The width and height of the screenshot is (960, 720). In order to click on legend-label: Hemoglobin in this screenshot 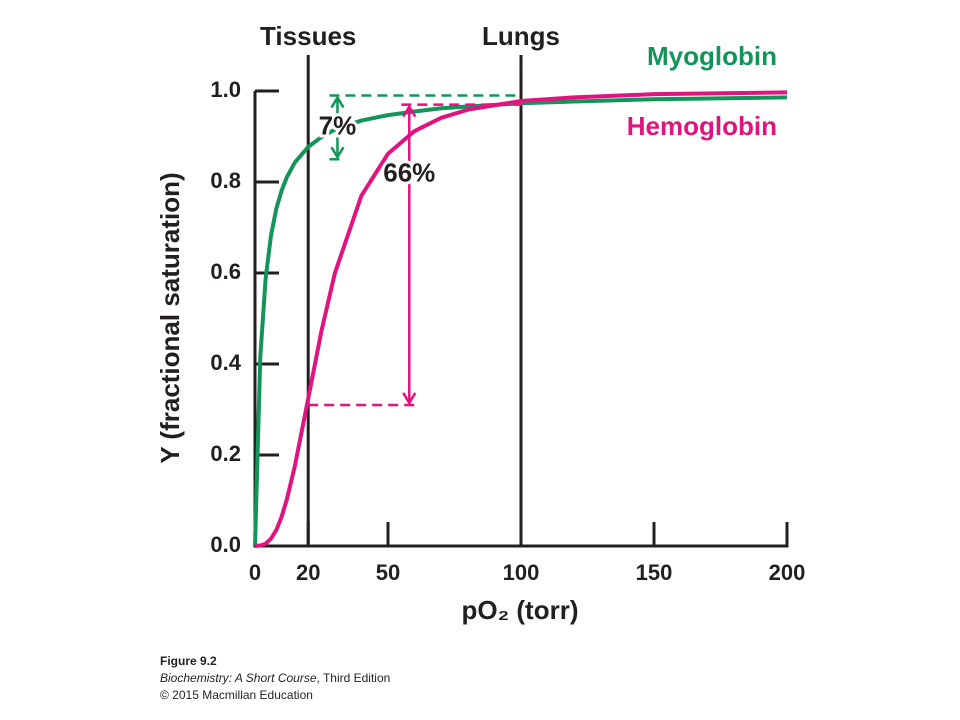, I will do `click(702, 126)`.